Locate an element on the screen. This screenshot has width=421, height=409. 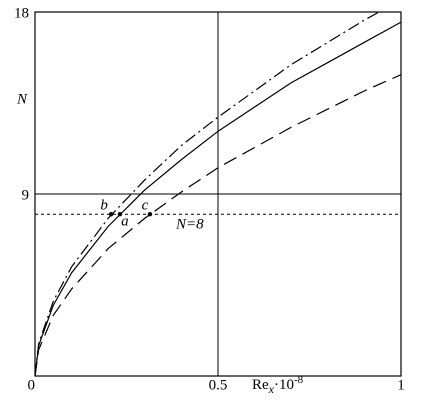
y-axis-label: N is located at coordinates (22, 99).